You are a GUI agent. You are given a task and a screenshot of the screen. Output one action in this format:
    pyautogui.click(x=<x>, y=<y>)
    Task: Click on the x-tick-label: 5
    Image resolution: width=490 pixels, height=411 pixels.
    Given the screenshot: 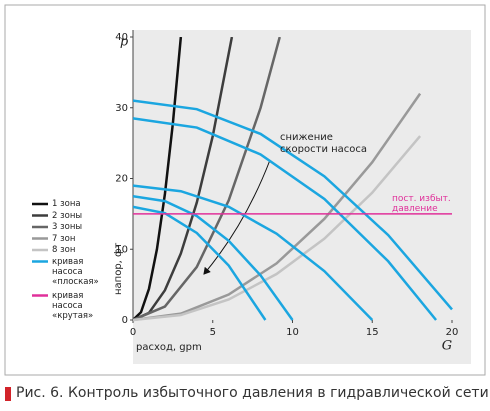 What is the action you would take?
    pyautogui.click(x=213, y=332)
    